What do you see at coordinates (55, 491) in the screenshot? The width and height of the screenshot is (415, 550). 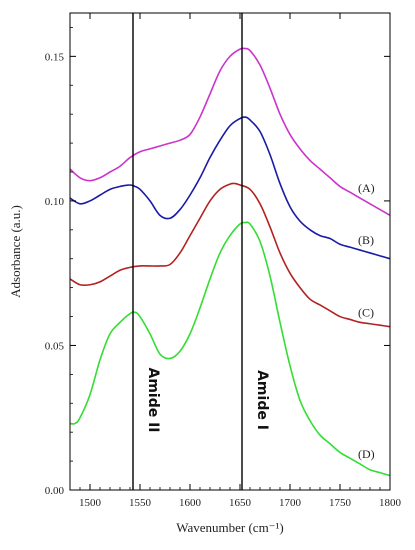 I see `y-tick-label: 0.00` at bounding box center [55, 491].